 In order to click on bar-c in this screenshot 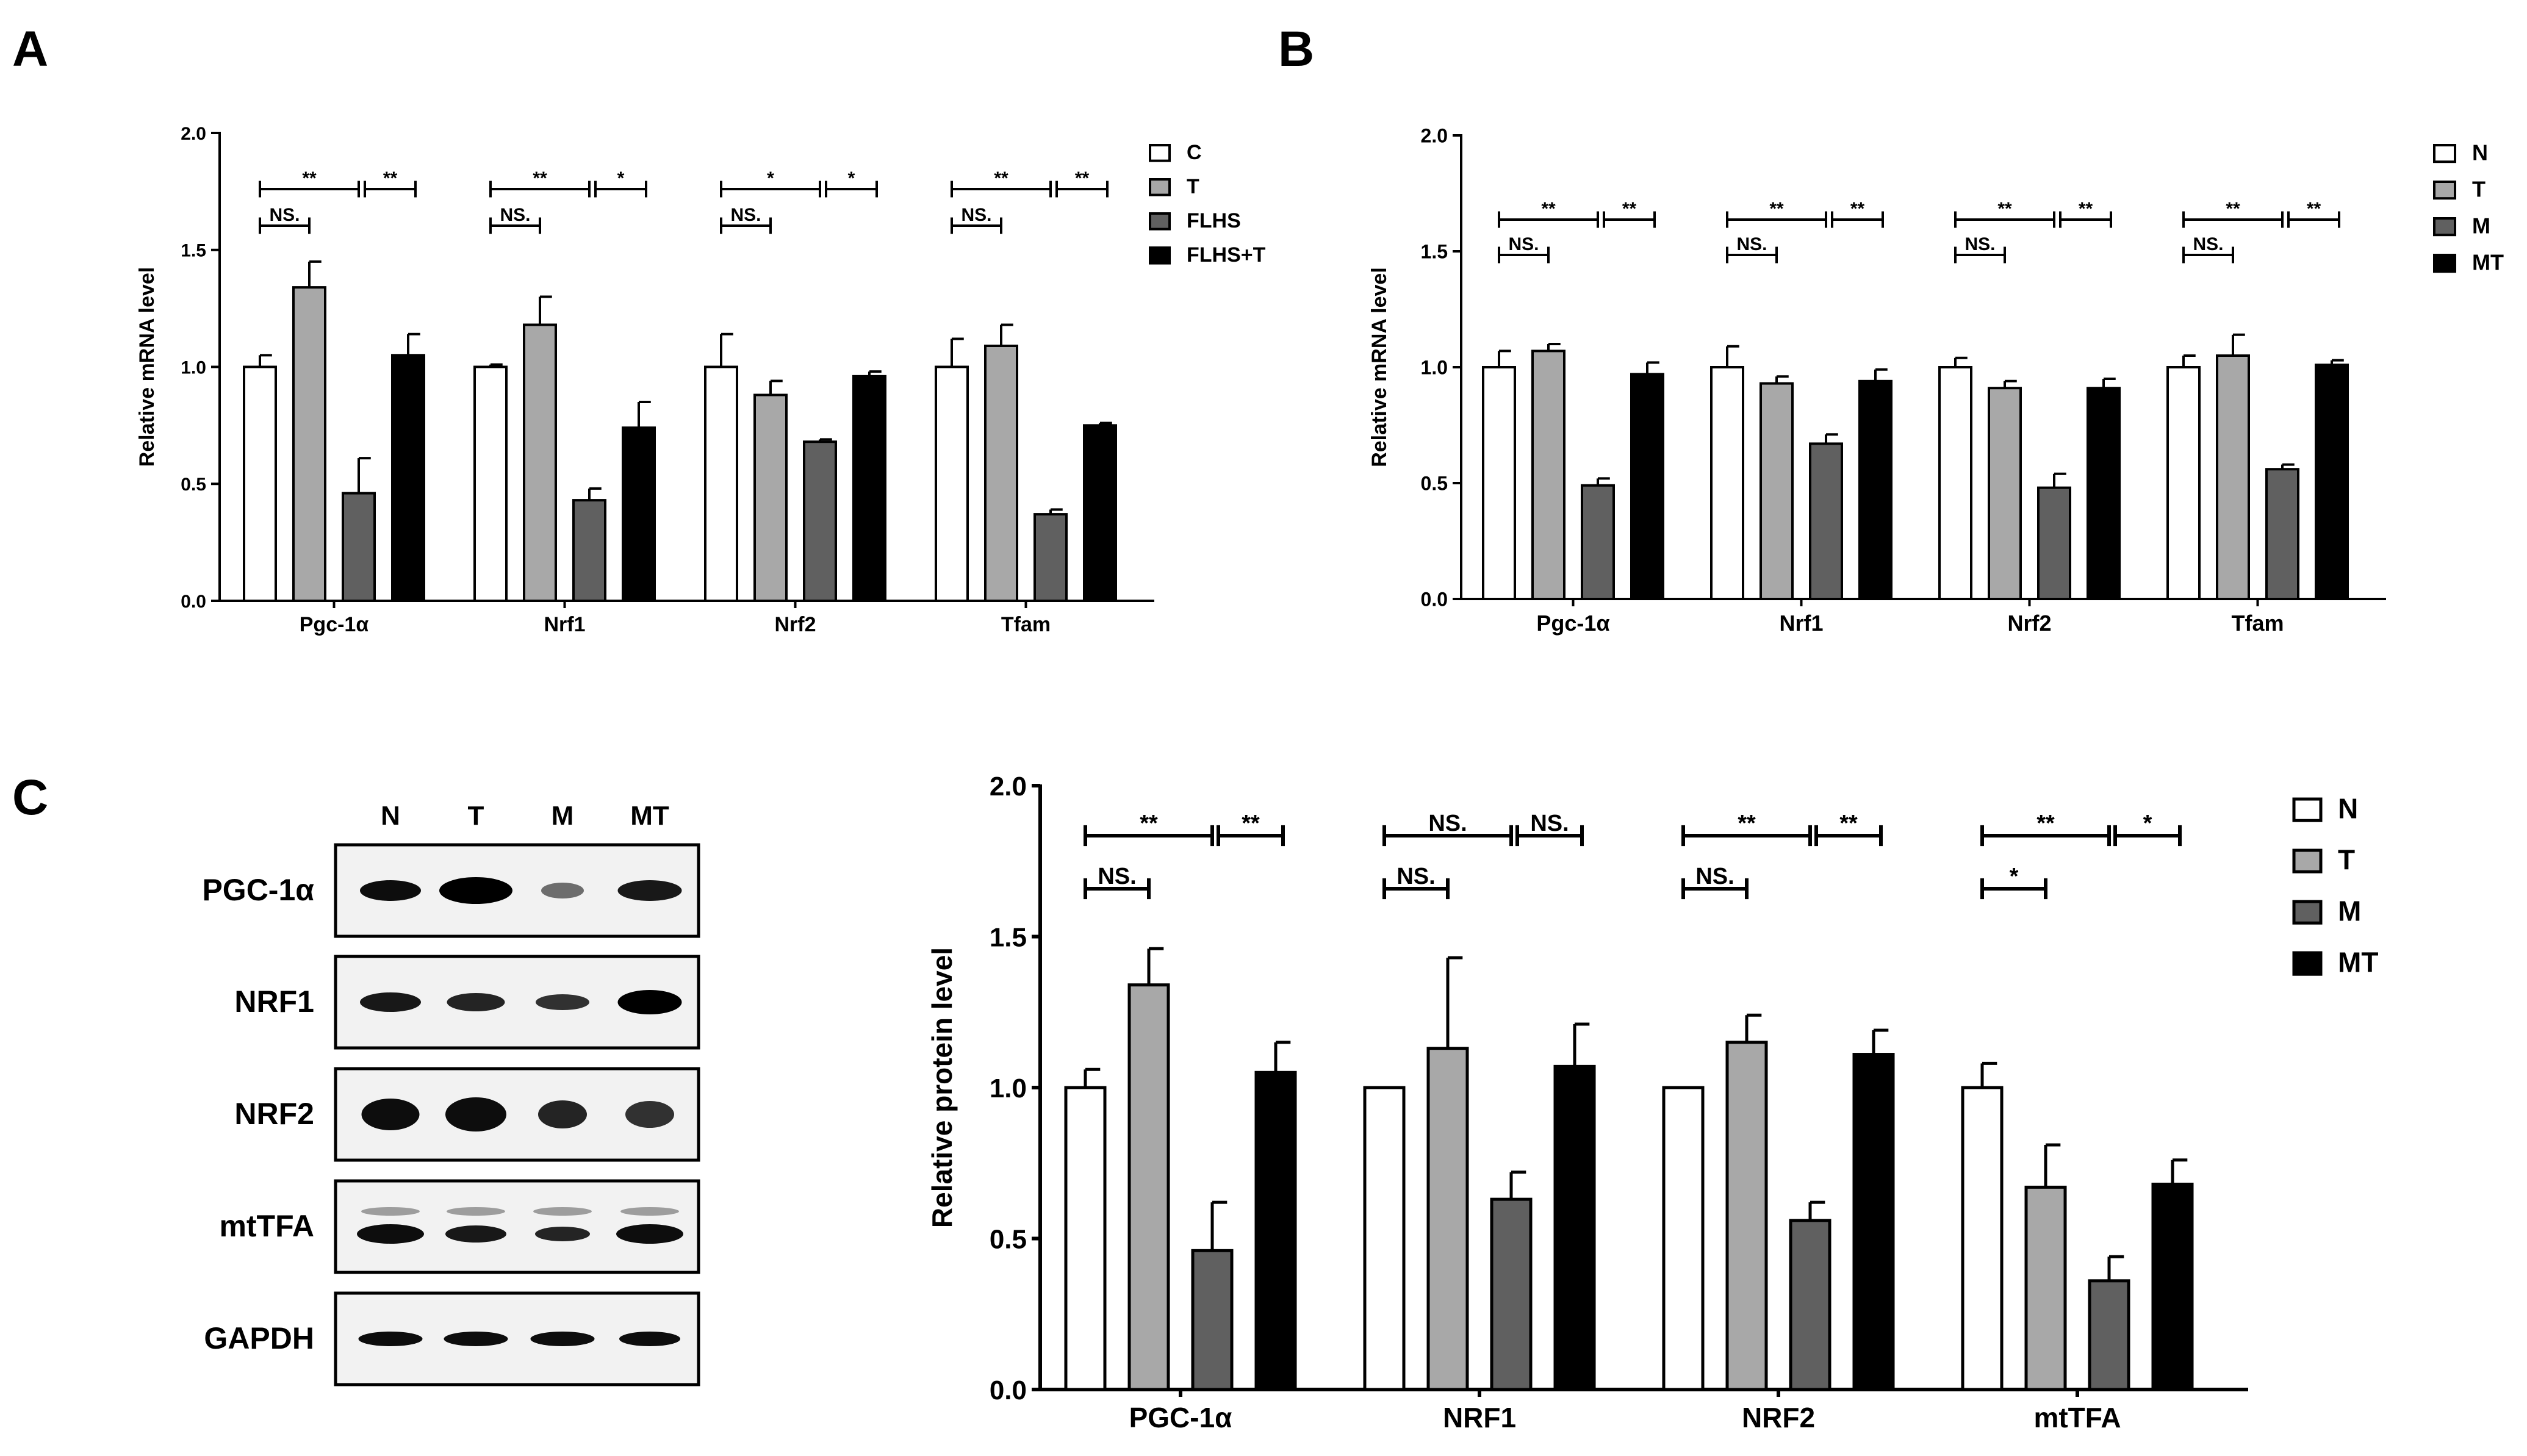, I will do `click(952, 483)`.